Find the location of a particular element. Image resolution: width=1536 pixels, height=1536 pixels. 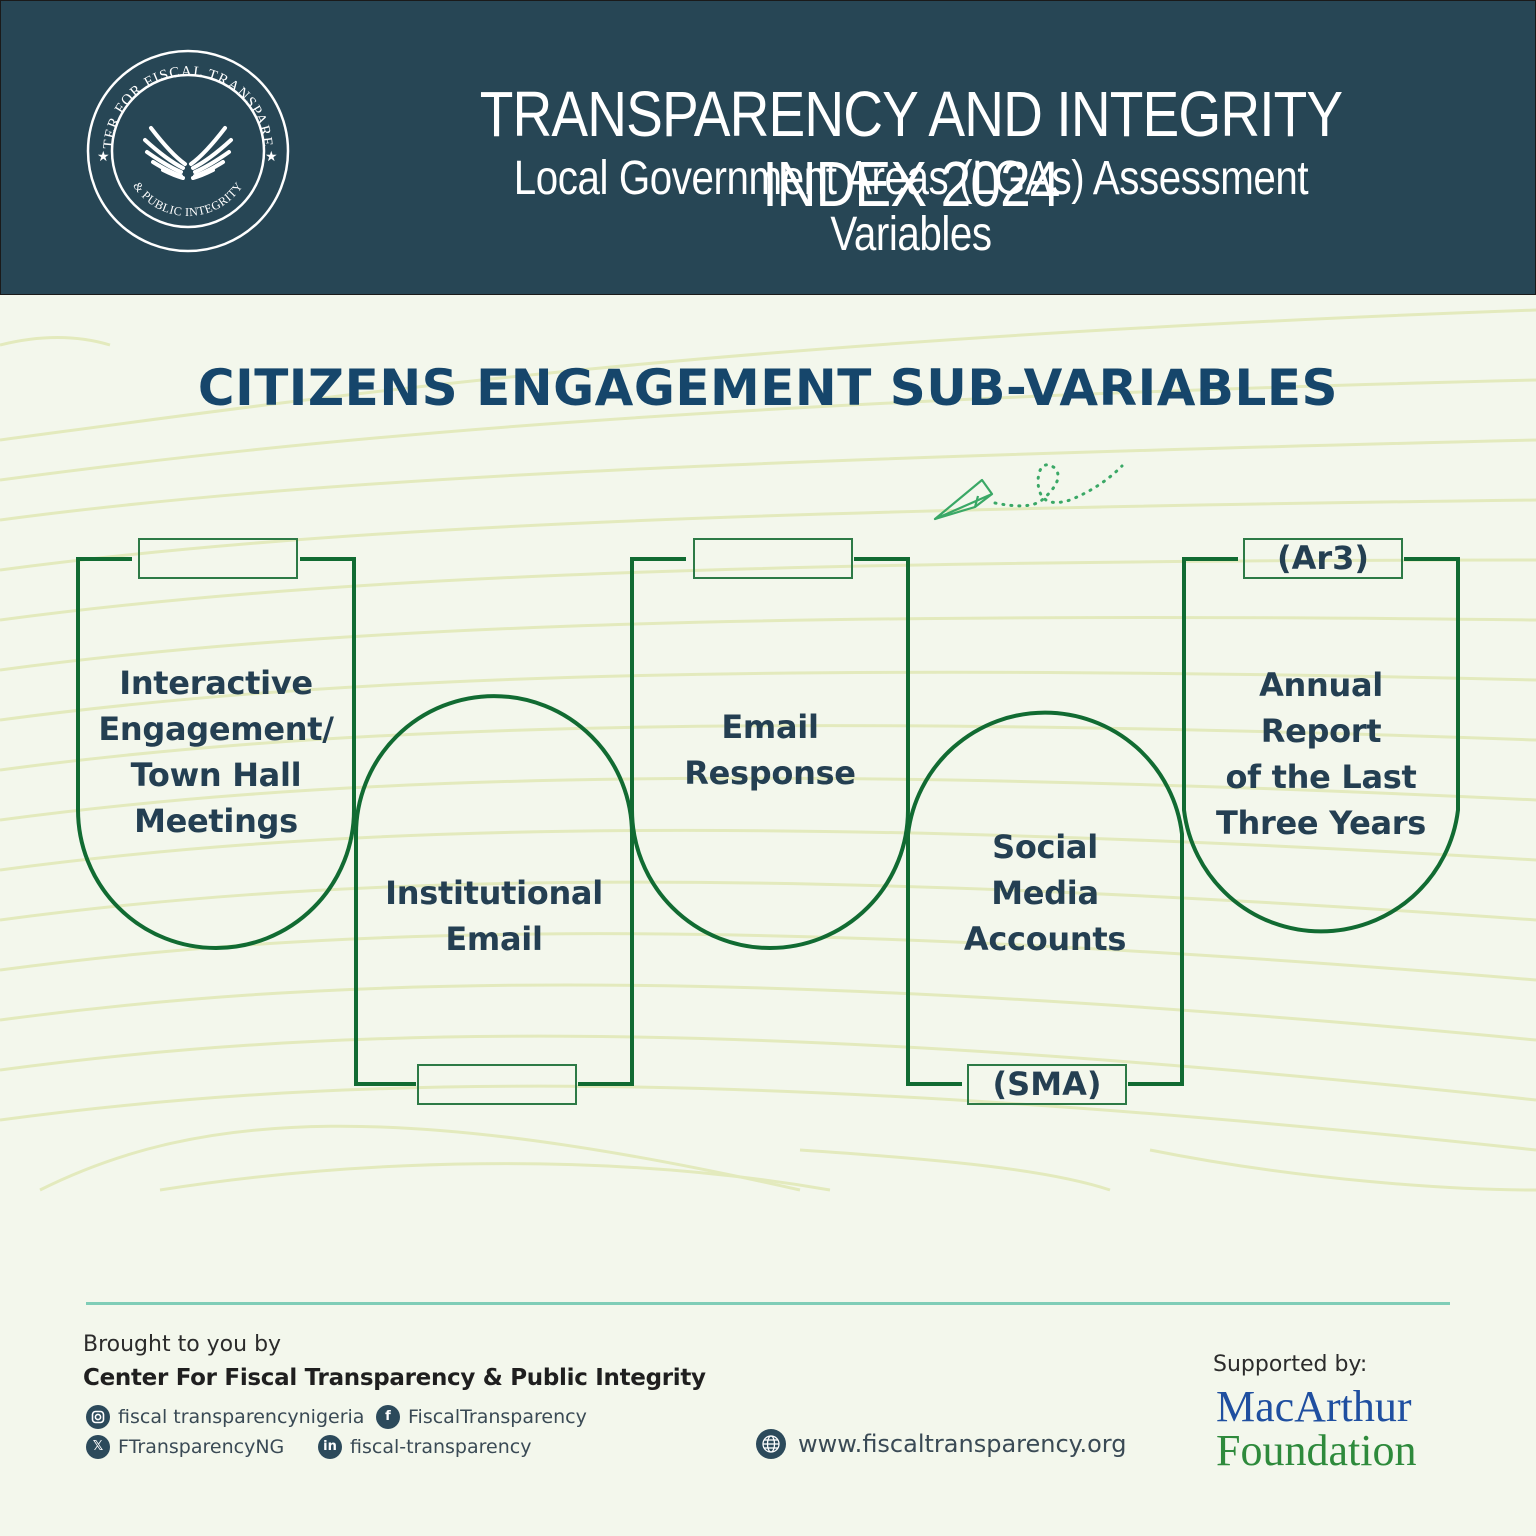

social-linkedin: in fiscal-transparency is located at coordinates (424, 1447).